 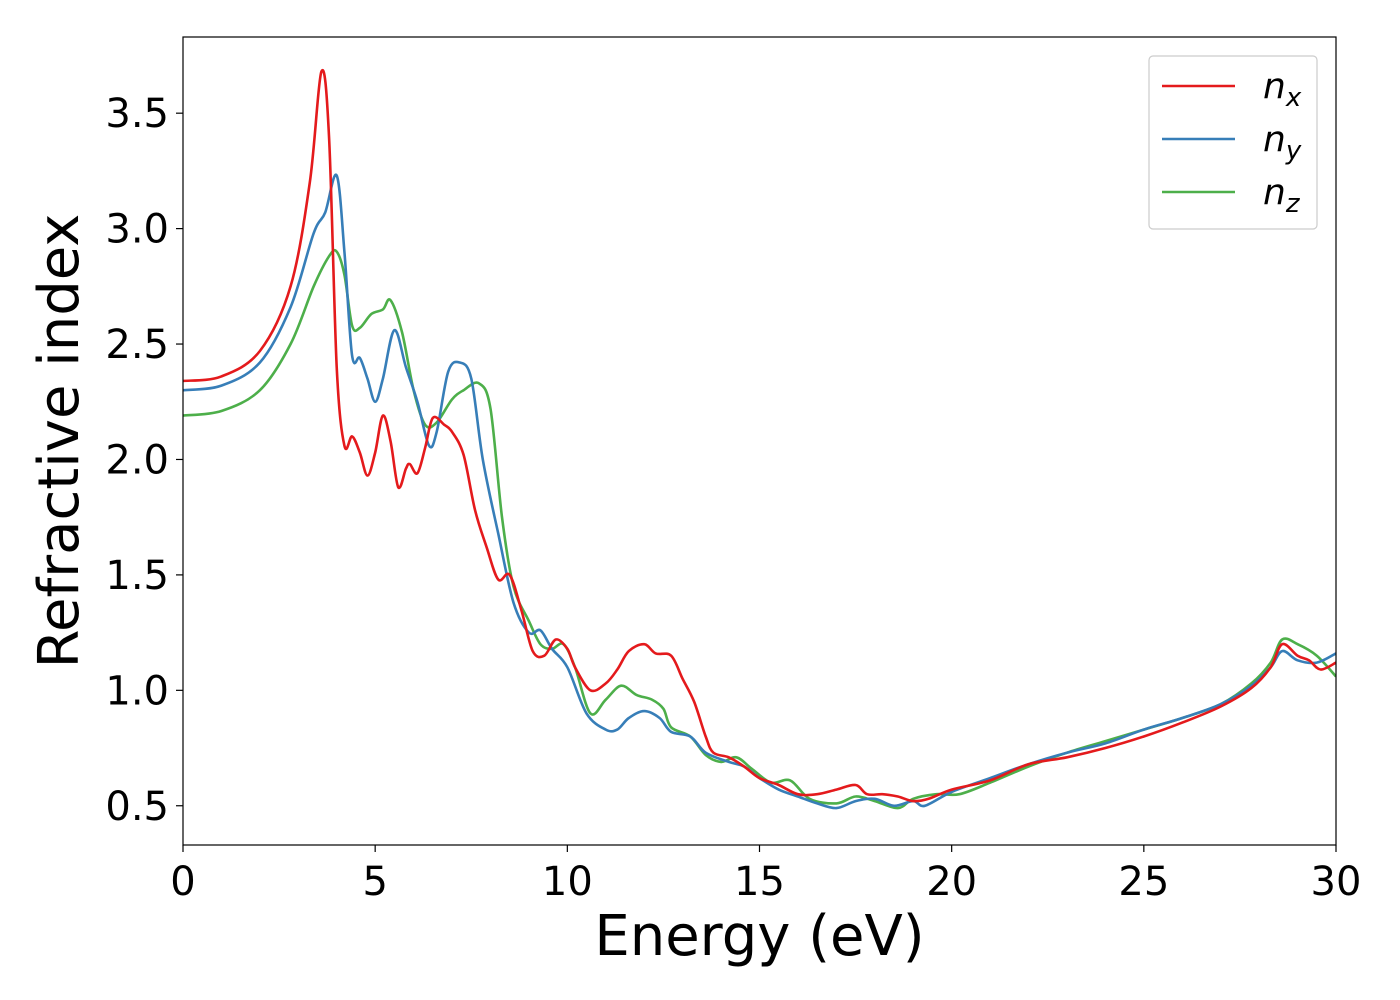 I want to click on x-axis-ticks: 0 5 10 15 20 25 30, so click(x=765, y=875).